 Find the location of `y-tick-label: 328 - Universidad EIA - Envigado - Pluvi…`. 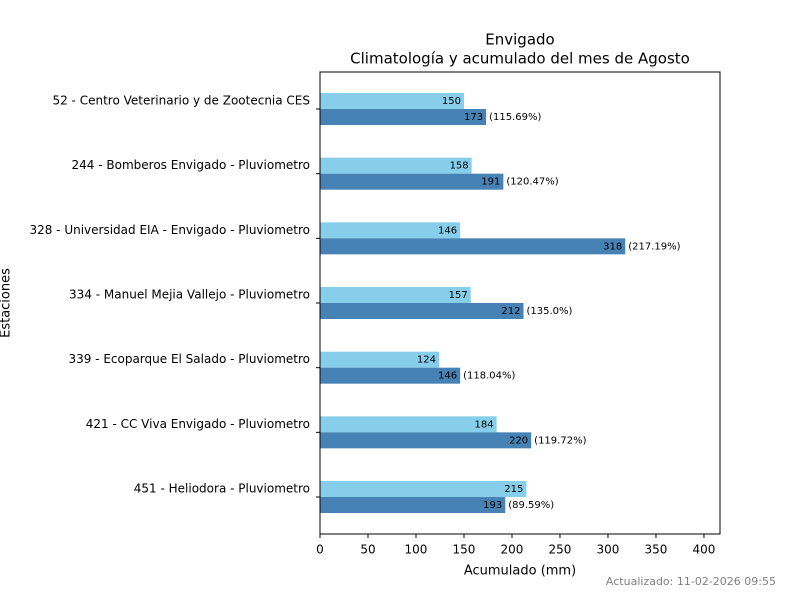

y-tick-label: 328 - Universidad EIA - Envigado - Pluvi… is located at coordinates (169, 230).